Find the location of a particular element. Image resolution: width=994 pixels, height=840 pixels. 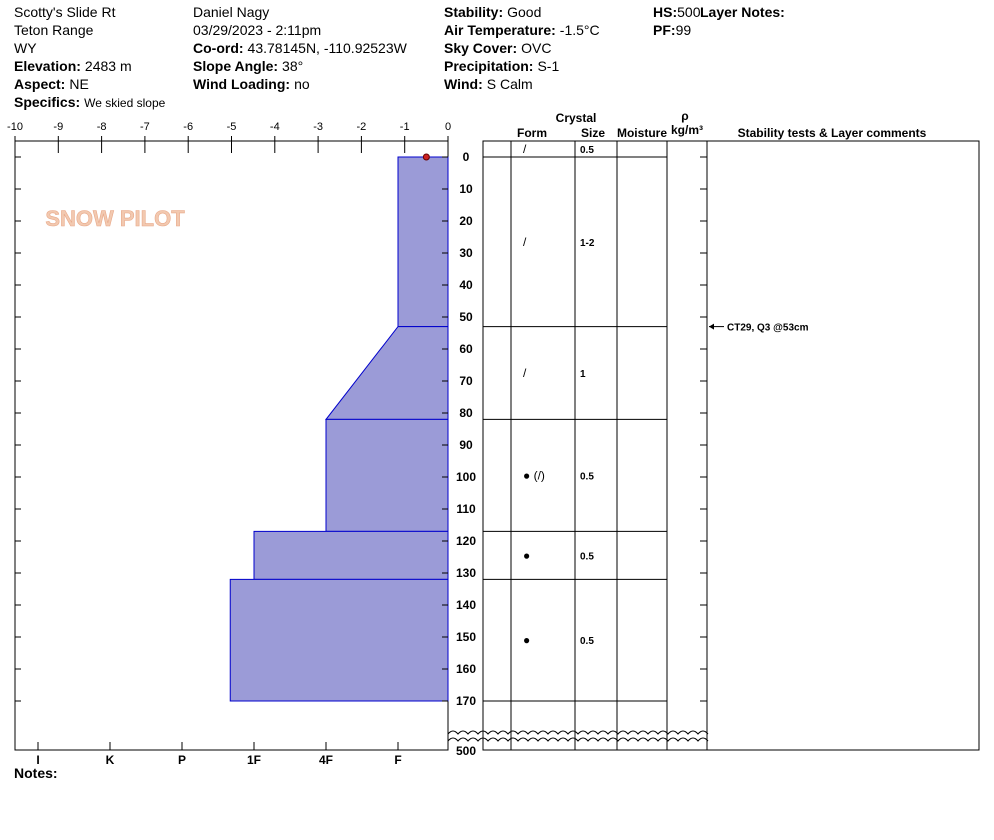

y-tick-label: 120 is located at coordinates (466, 541).